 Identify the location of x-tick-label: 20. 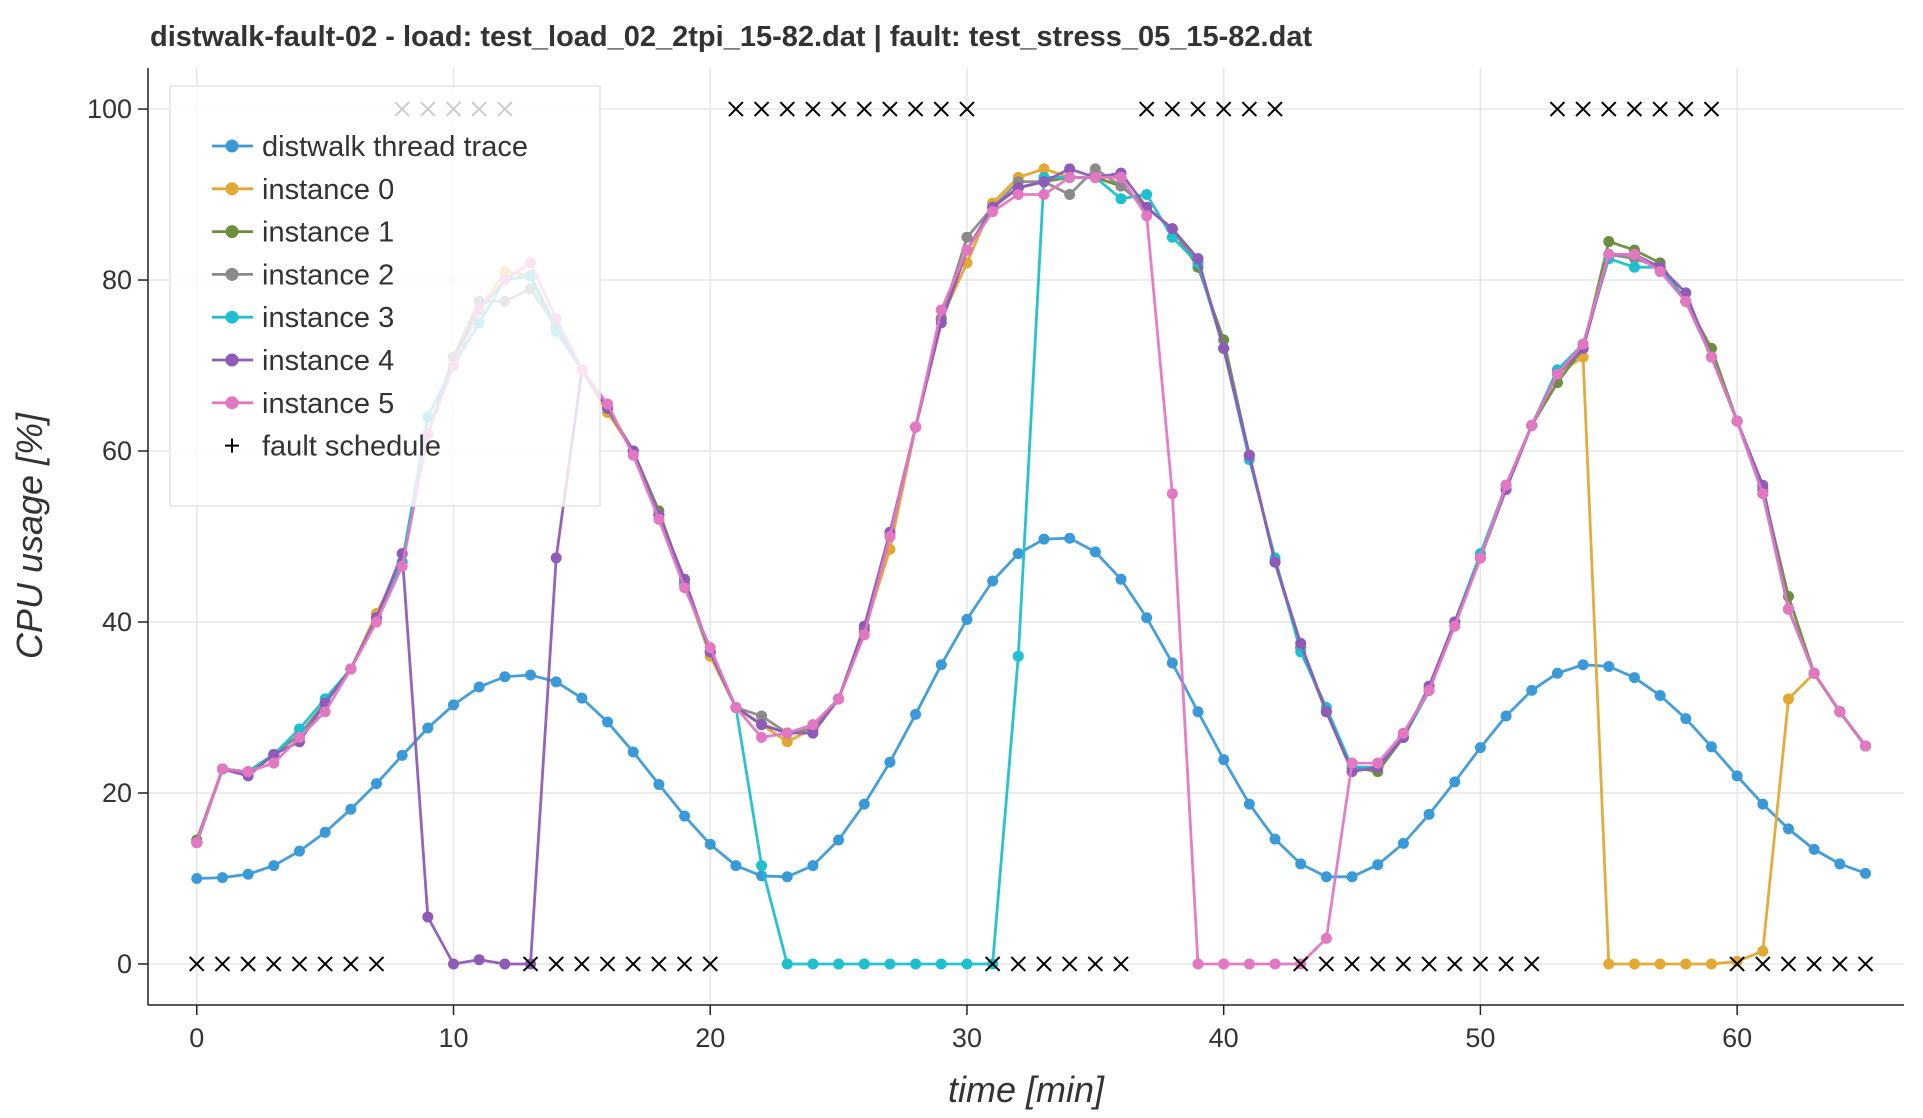
(710, 1038).